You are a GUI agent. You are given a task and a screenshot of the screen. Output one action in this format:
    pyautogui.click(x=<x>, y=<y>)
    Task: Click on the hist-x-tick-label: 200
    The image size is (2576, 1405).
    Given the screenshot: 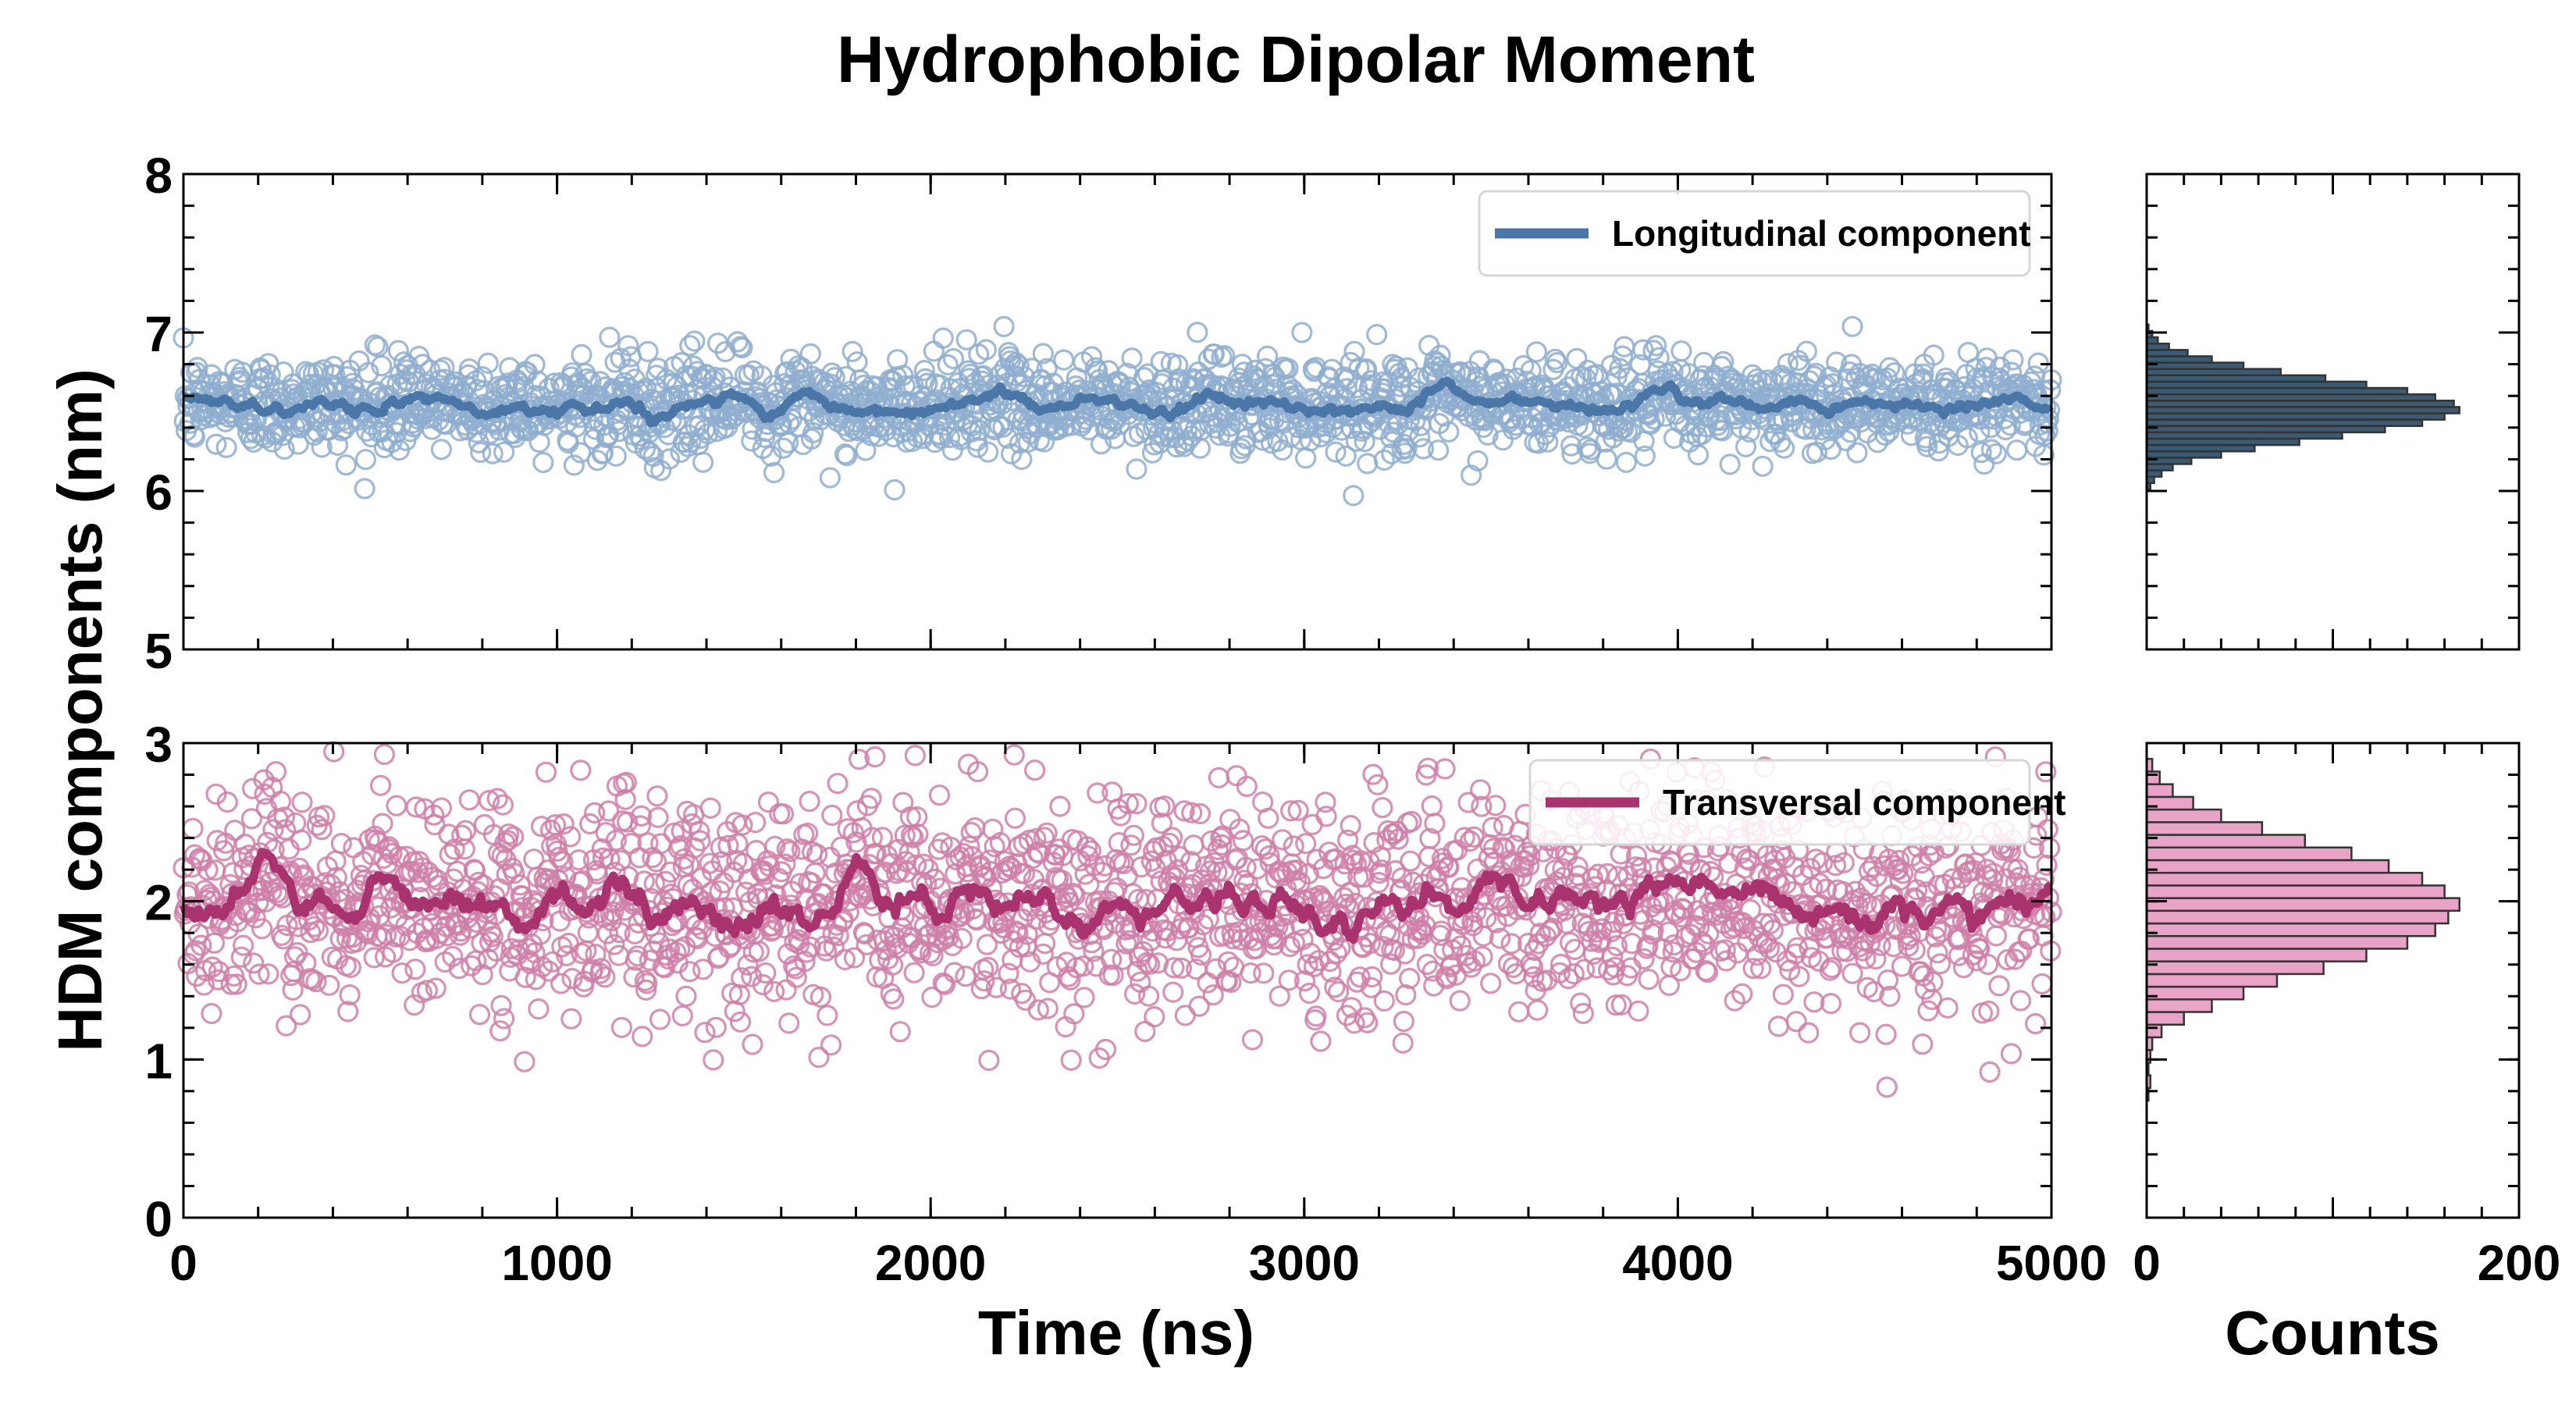 What is the action you would take?
    pyautogui.click(x=2519, y=1263)
    